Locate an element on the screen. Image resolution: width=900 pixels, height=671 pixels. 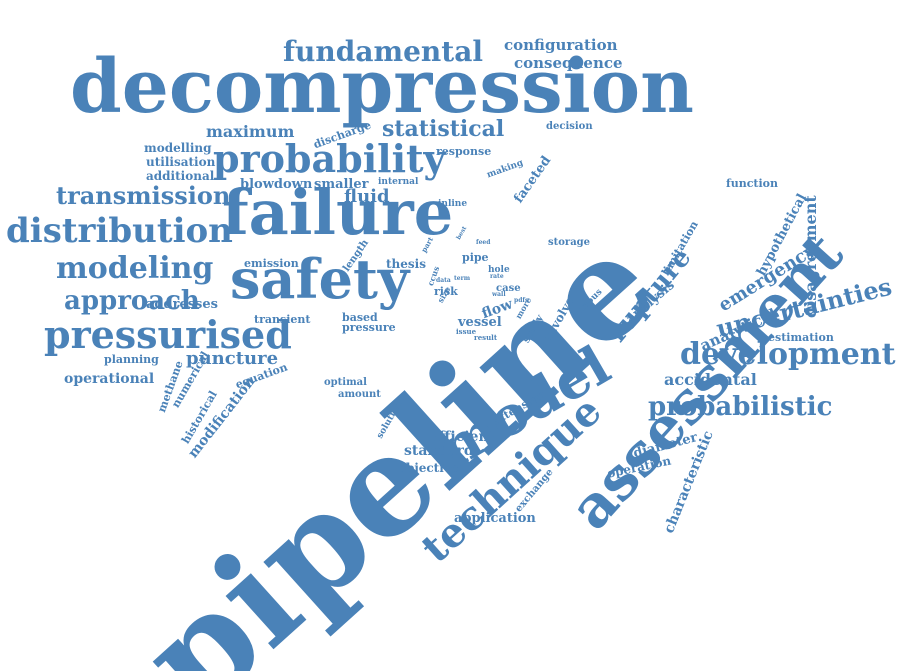
word: wall is located at coordinates (499, 294).